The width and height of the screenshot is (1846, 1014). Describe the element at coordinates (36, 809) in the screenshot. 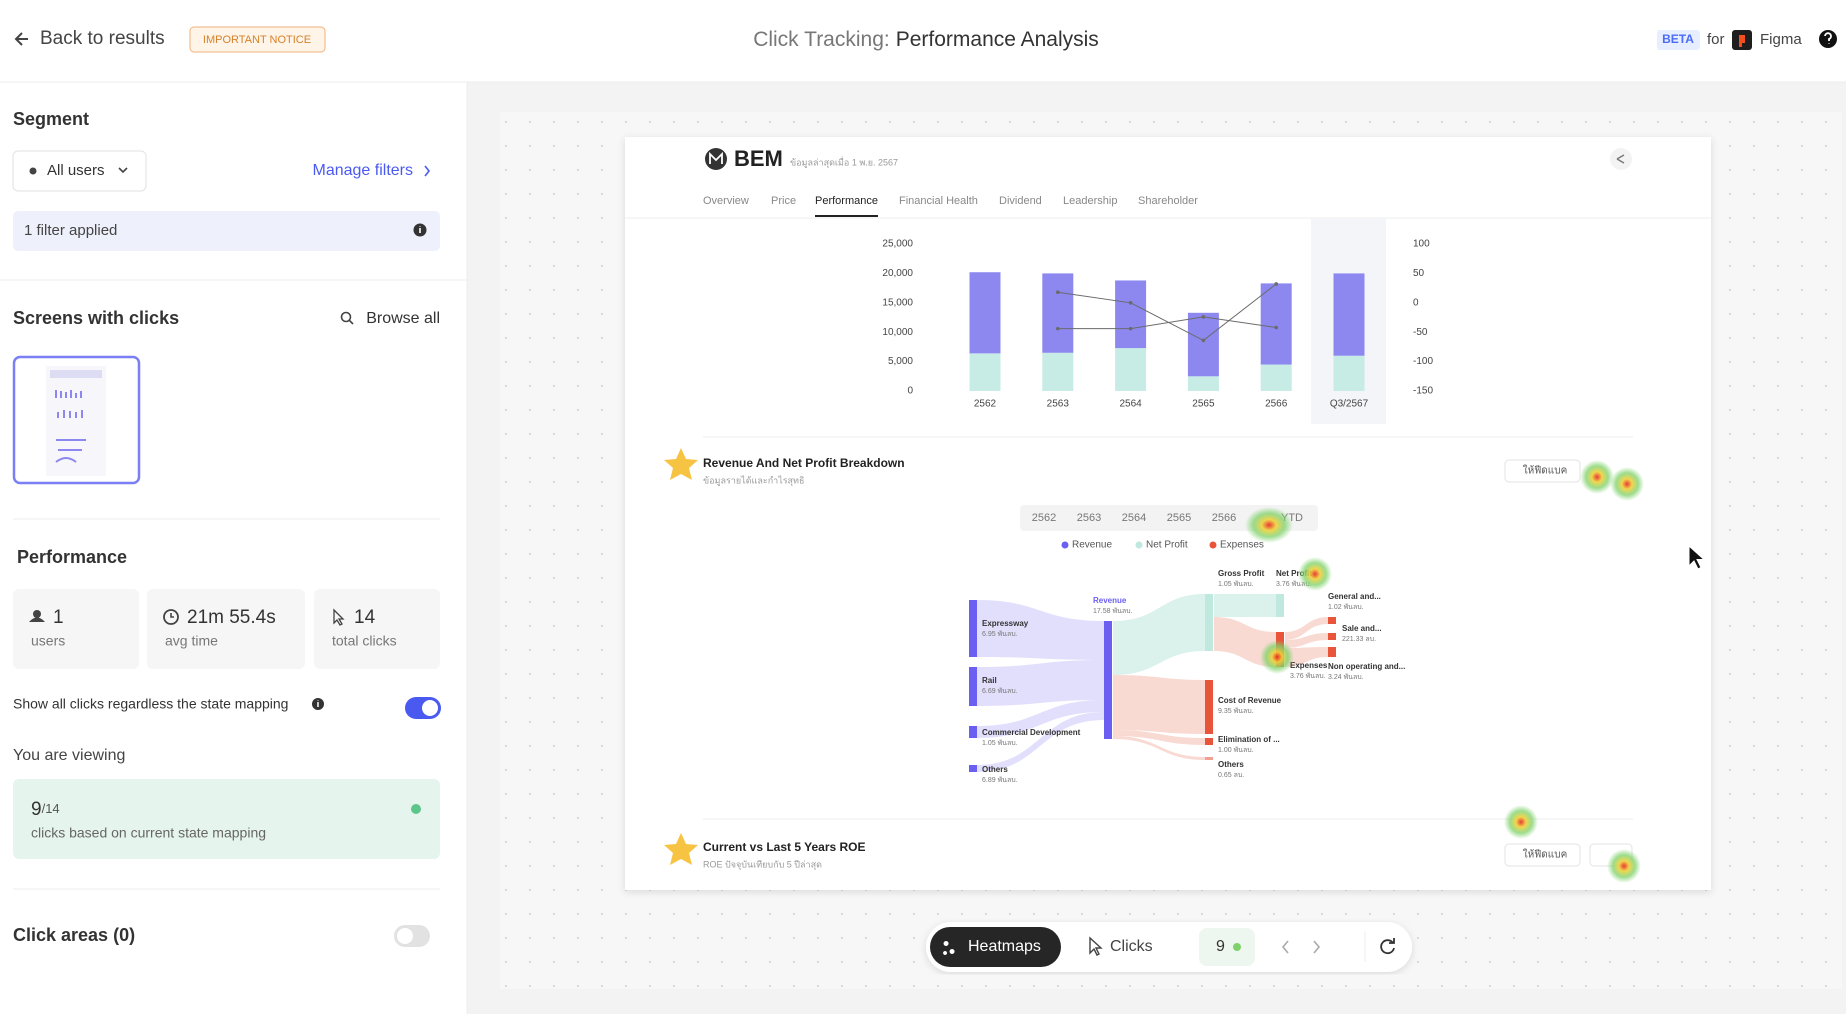

I see `count: 9` at that location.